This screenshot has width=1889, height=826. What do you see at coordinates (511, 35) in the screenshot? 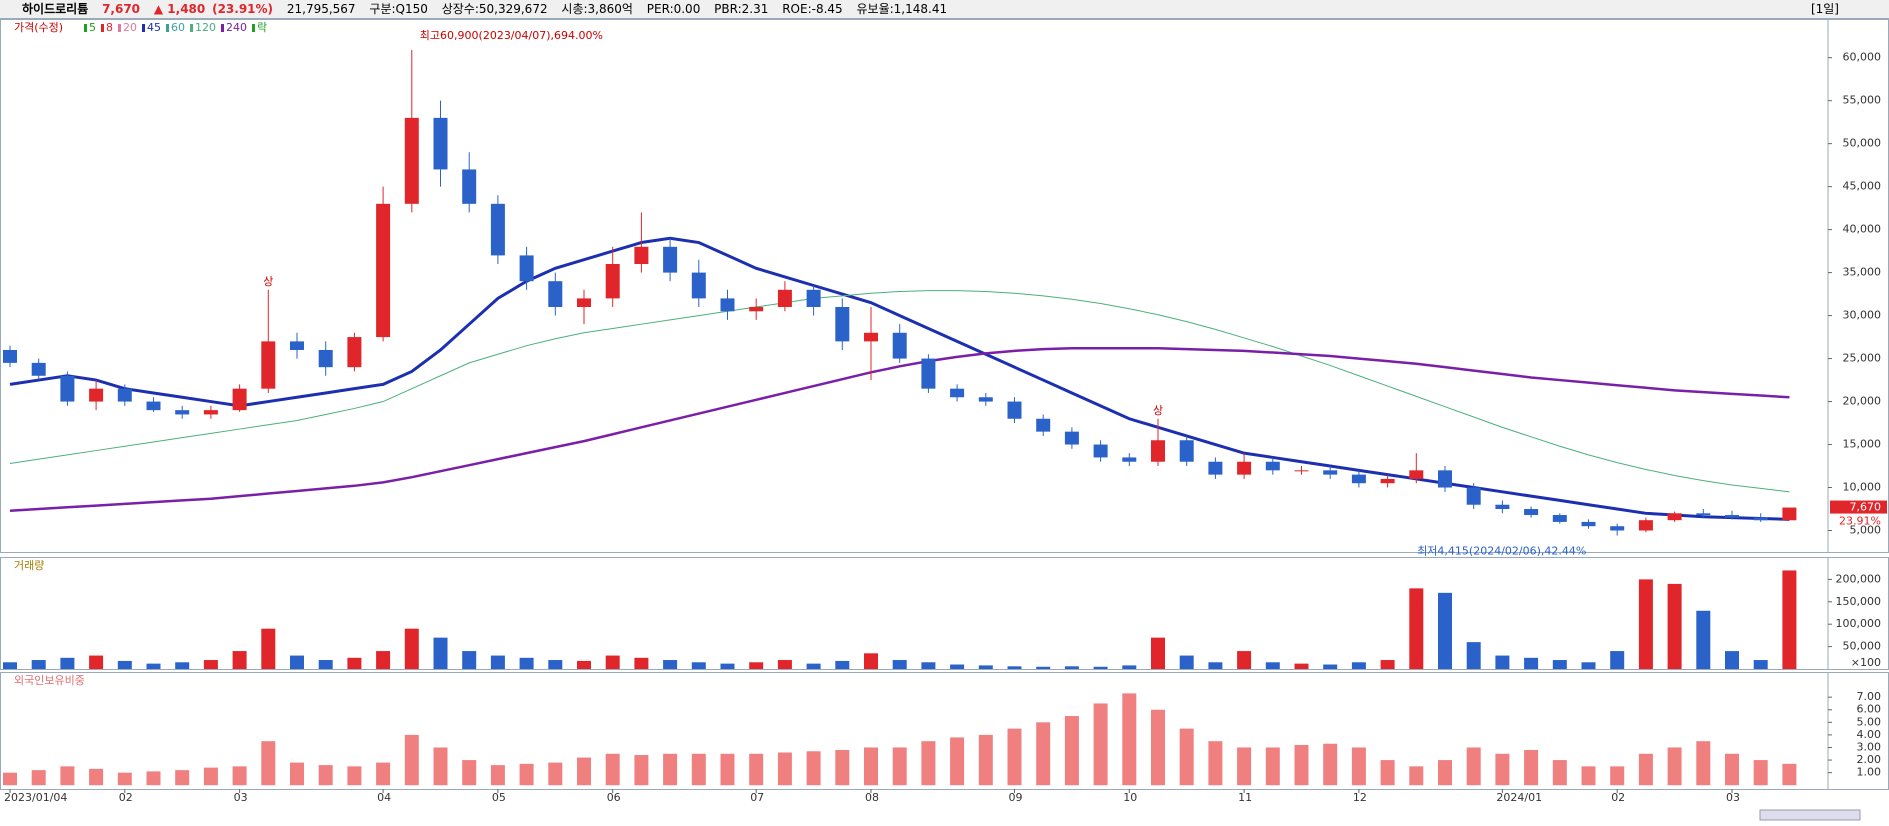
I see `annotation: 최고60,900(2023/04/07),694.00%` at bounding box center [511, 35].